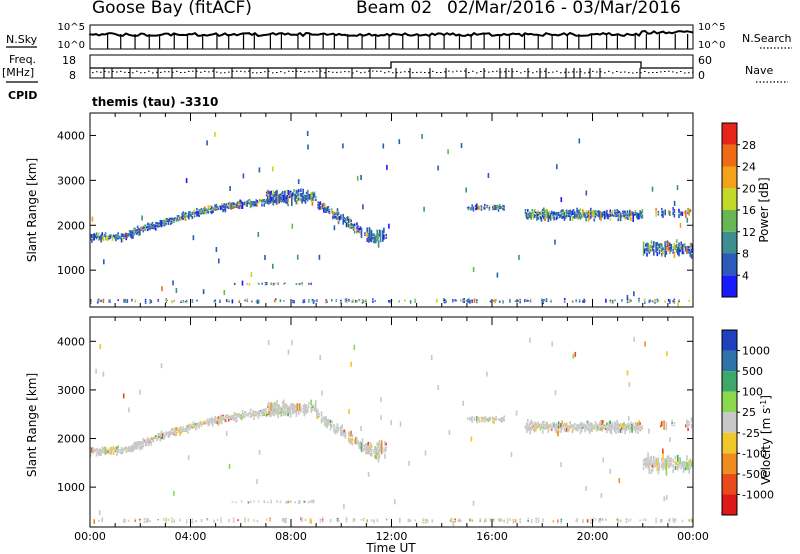 The width and height of the screenshot is (800, 554). What do you see at coordinates (18, 72) in the screenshot?
I see `freq-label-line2: [MHz]` at bounding box center [18, 72].